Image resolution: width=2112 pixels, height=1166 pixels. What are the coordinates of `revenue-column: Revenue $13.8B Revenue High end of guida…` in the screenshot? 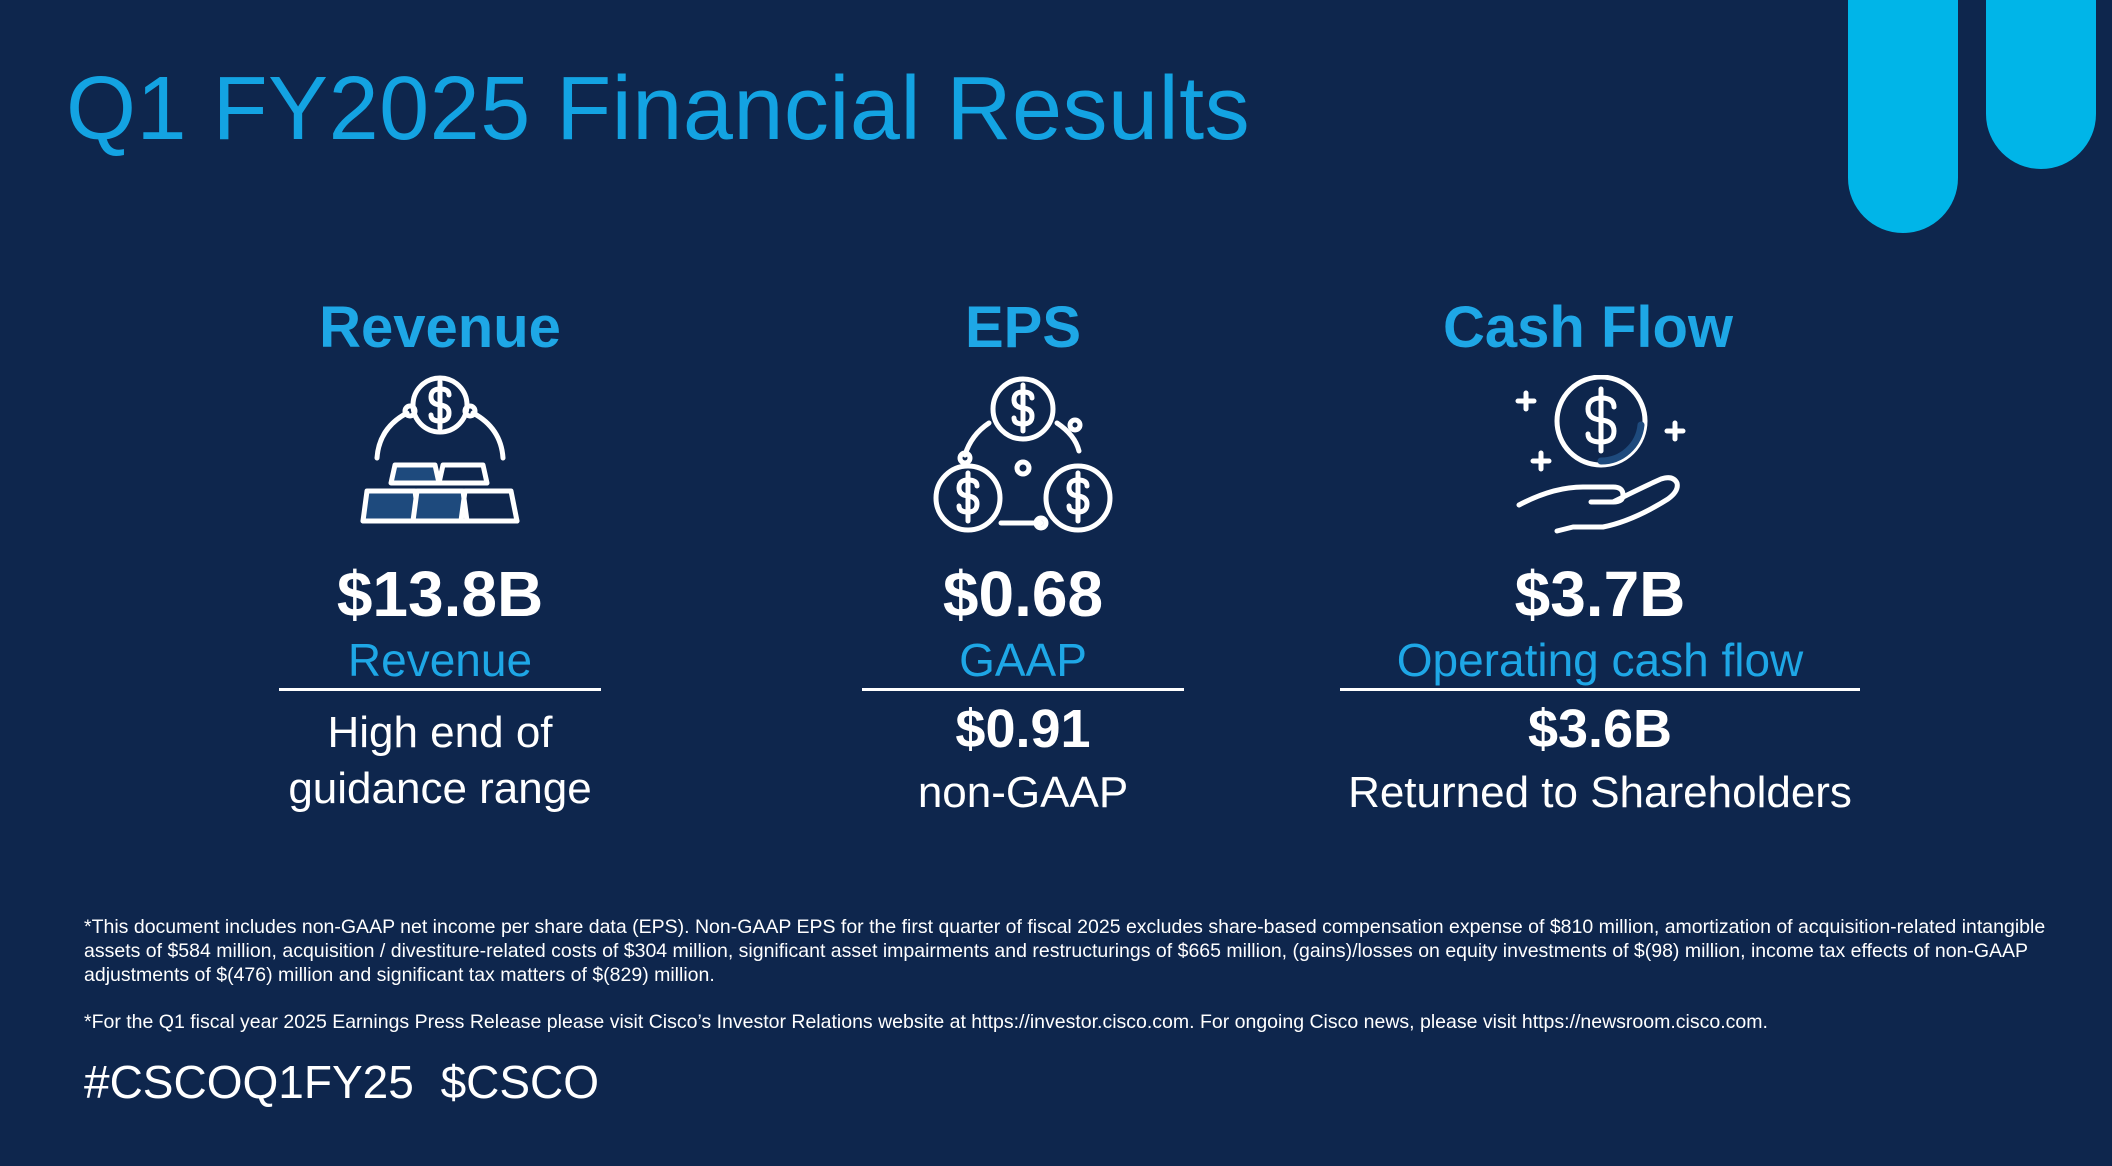 It's located at (440, 553).